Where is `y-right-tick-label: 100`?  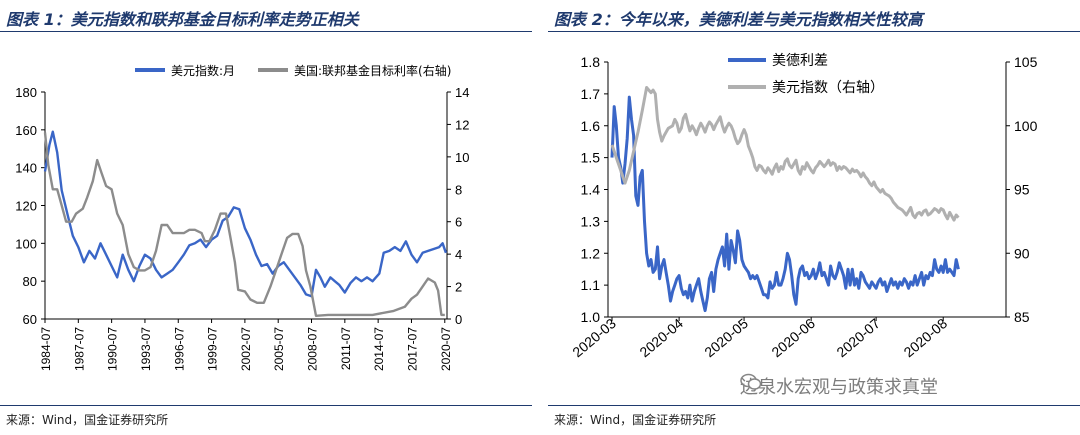
y-right-tick-label: 100 is located at coordinates (1026, 126).